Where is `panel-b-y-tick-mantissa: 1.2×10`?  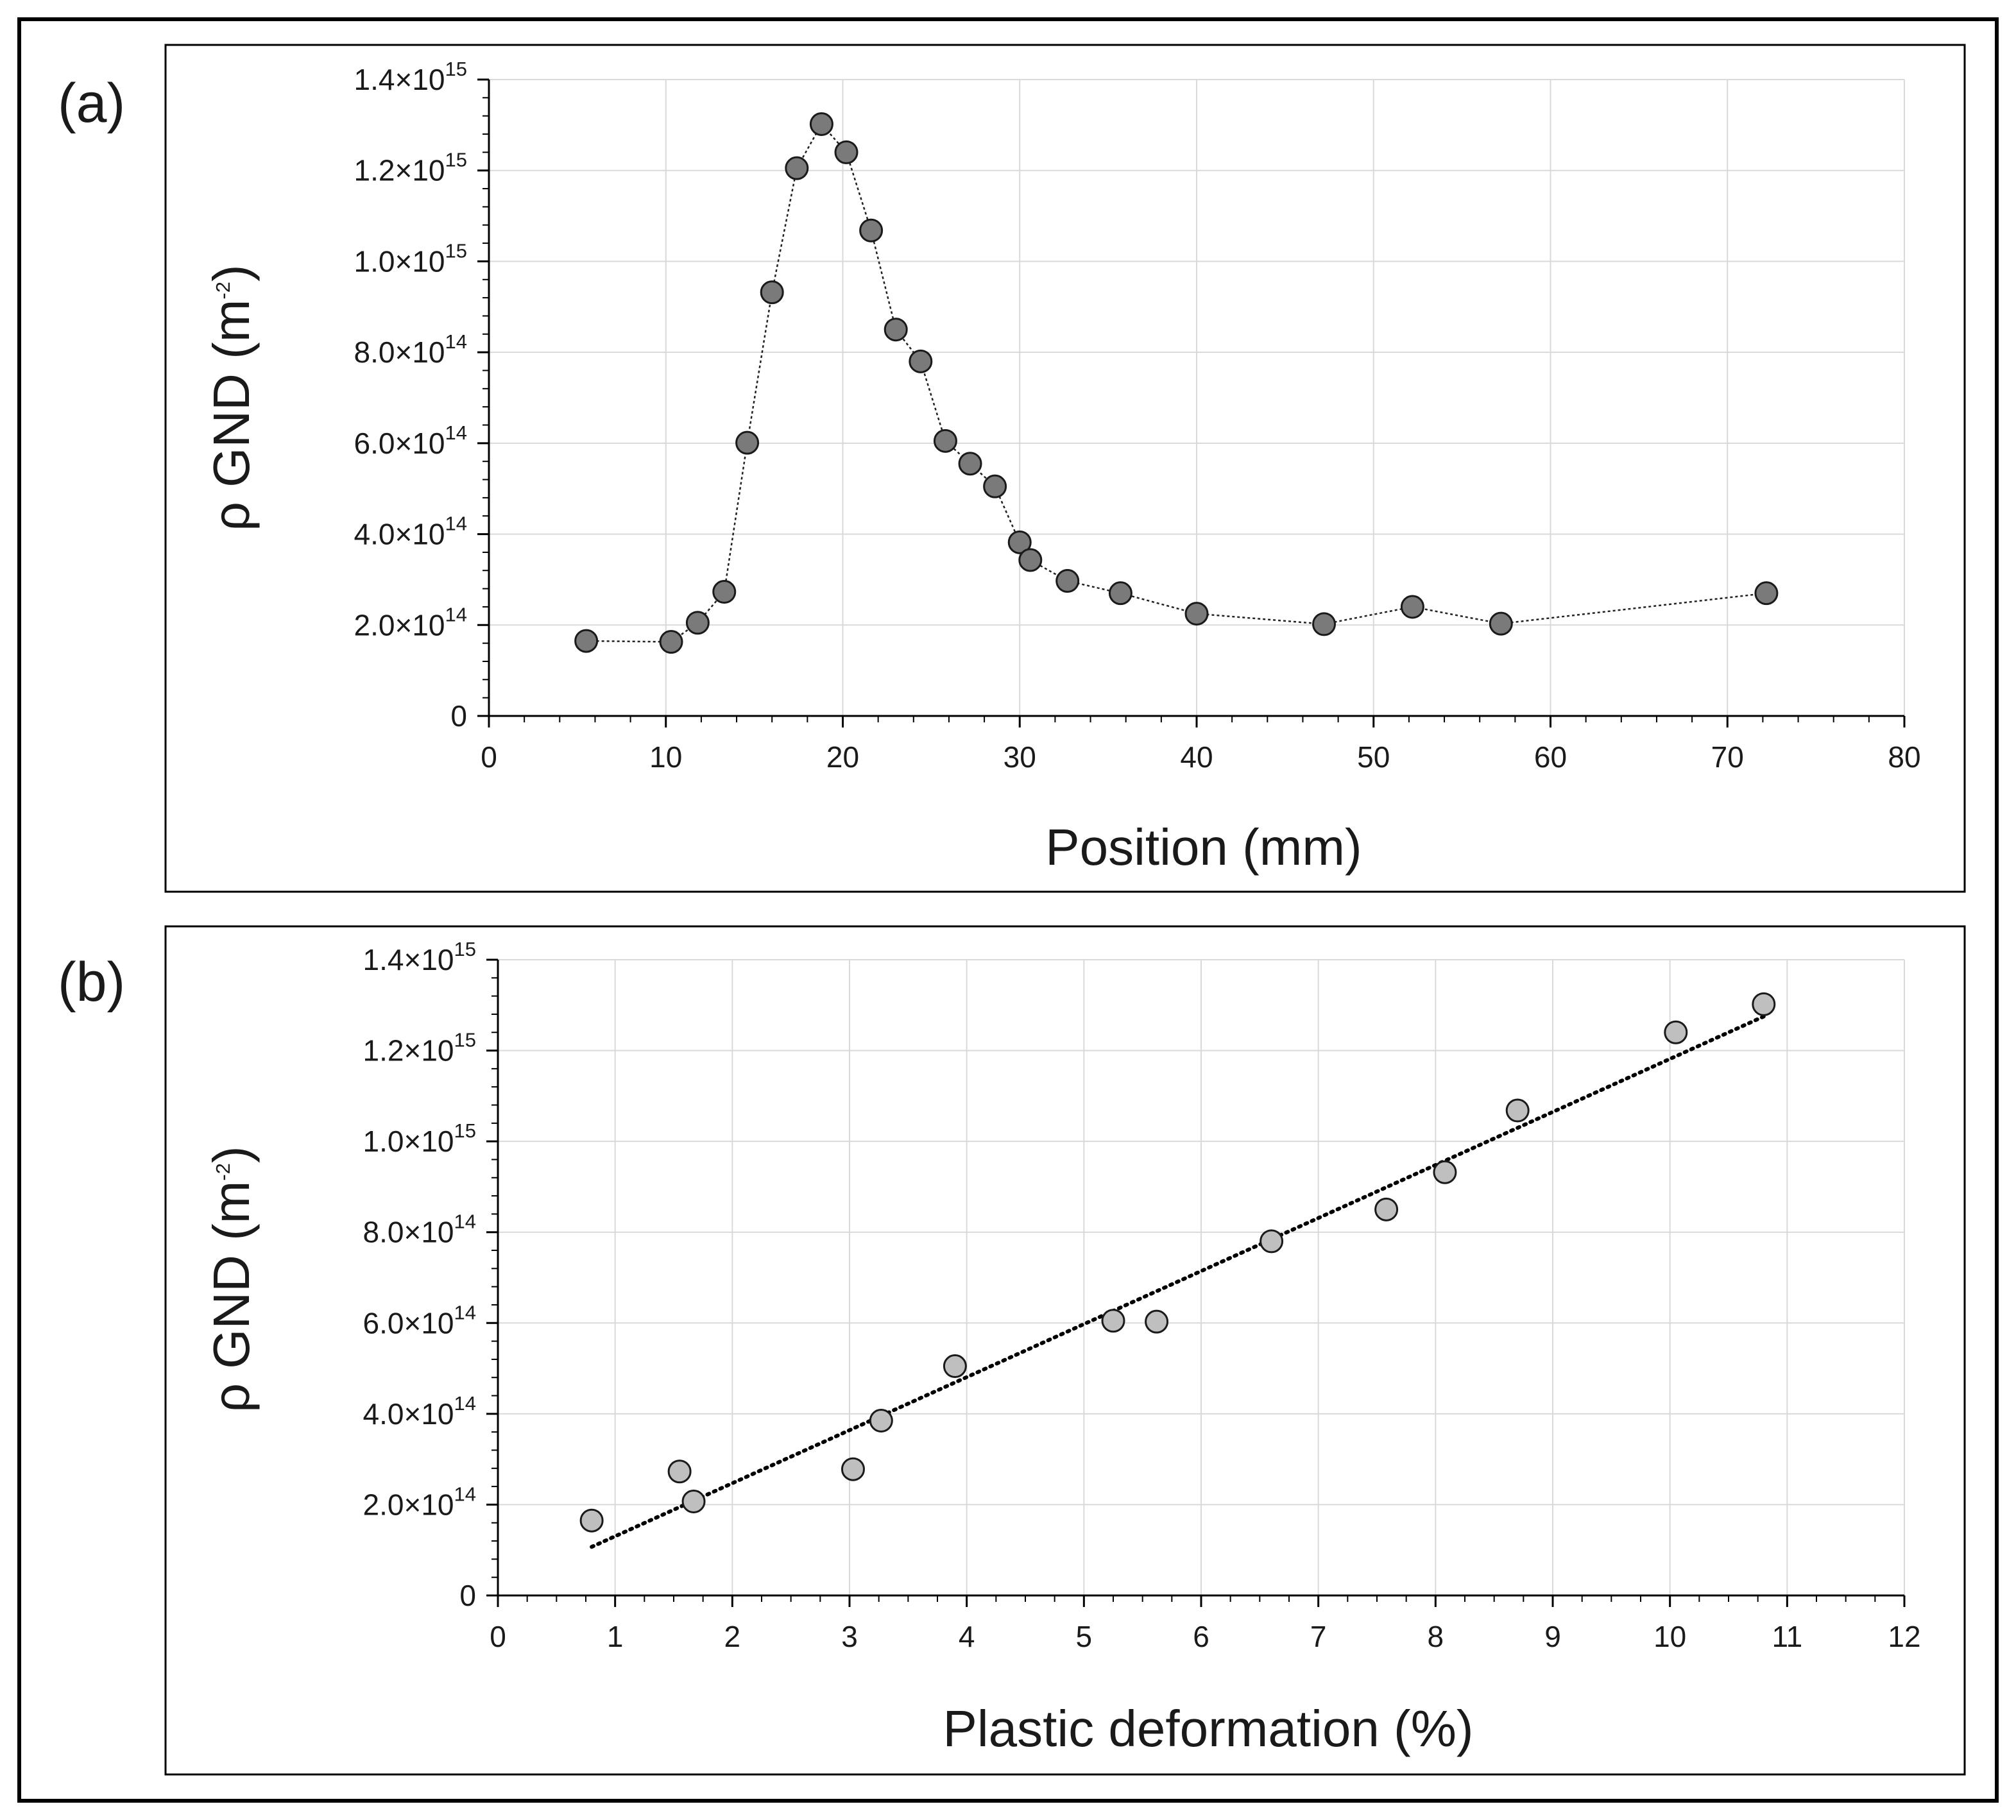 panel-b-y-tick-mantissa: 1.2×10 is located at coordinates (408, 1050).